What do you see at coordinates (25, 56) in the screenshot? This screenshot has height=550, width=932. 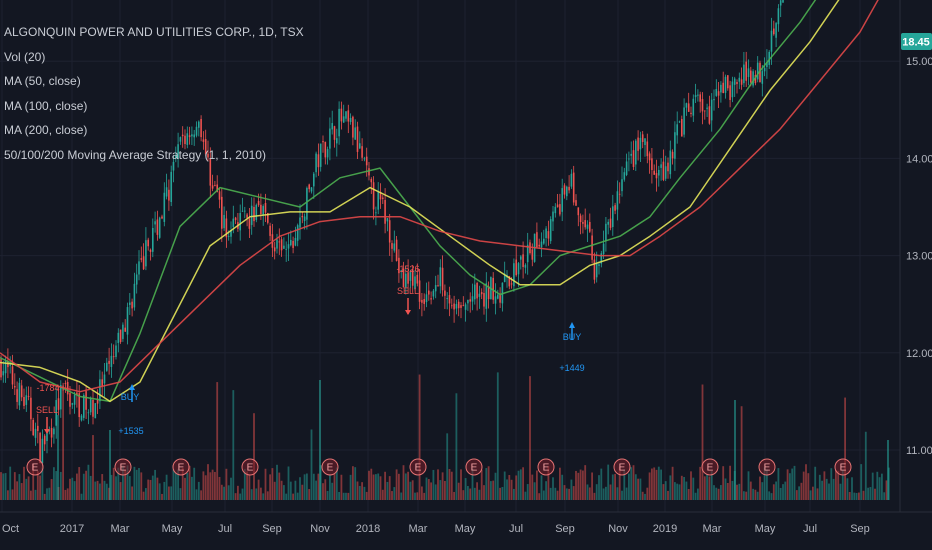 I see `legend-volume: Vol (20)` at bounding box center [25, 56].